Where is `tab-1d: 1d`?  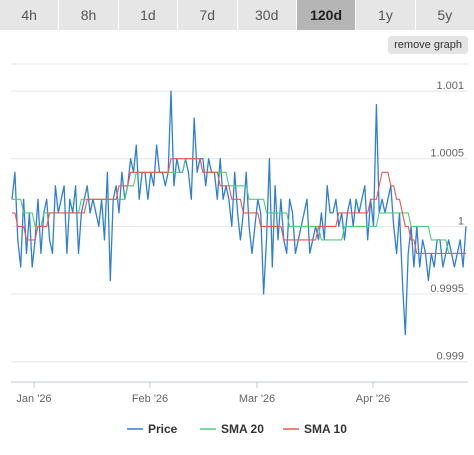 tab-1d: 1d is located at coordinates (149, 15).